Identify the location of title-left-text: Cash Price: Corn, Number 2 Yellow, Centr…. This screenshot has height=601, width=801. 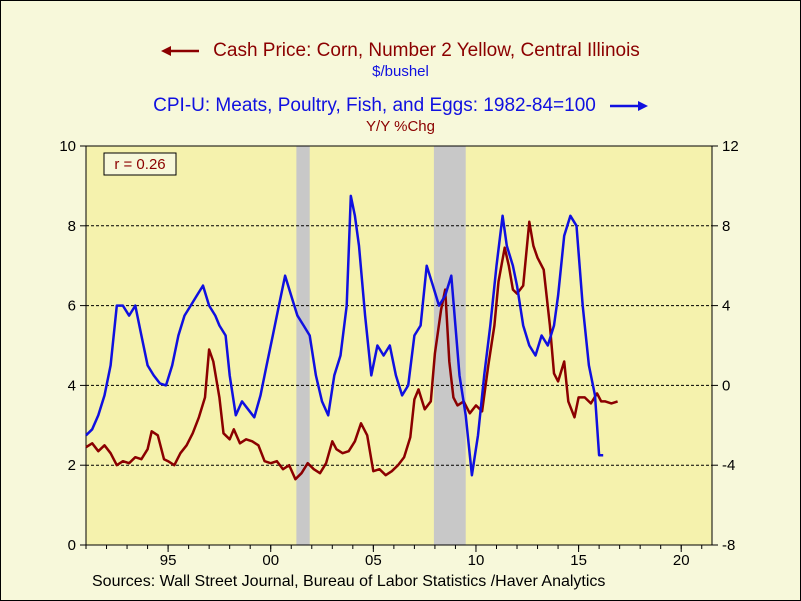
(426, 50).